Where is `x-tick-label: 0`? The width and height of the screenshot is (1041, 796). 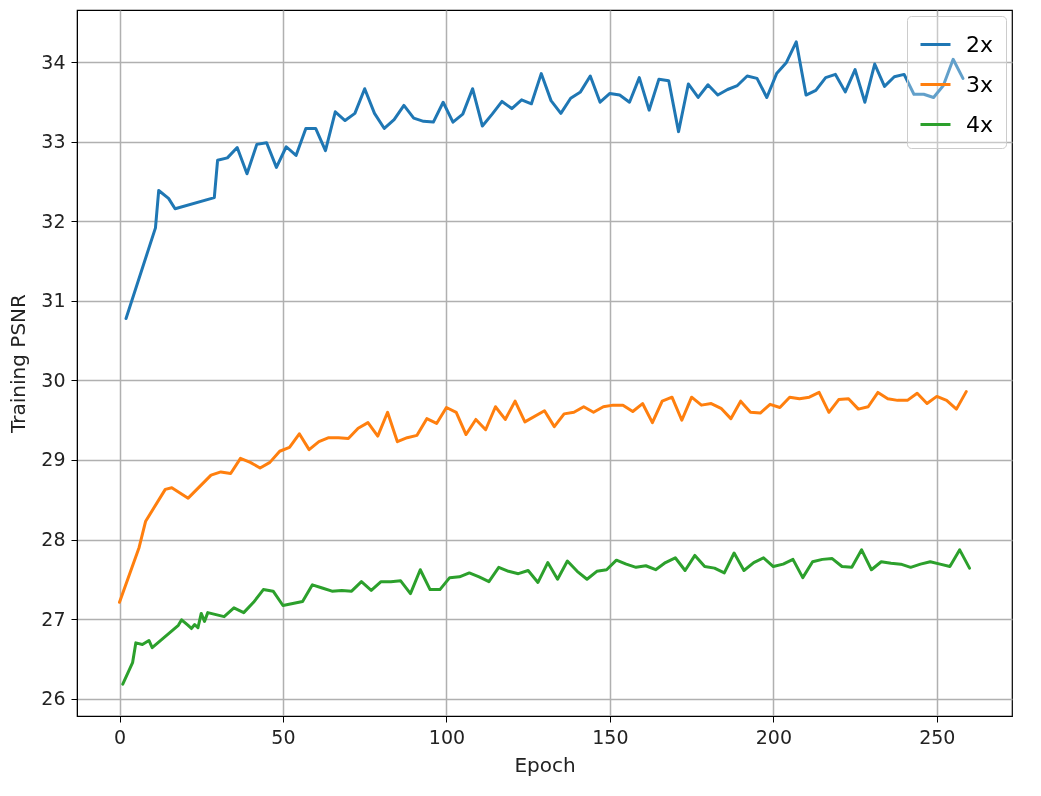
x-tick-label: 0 is located at coordinates (120, 736).